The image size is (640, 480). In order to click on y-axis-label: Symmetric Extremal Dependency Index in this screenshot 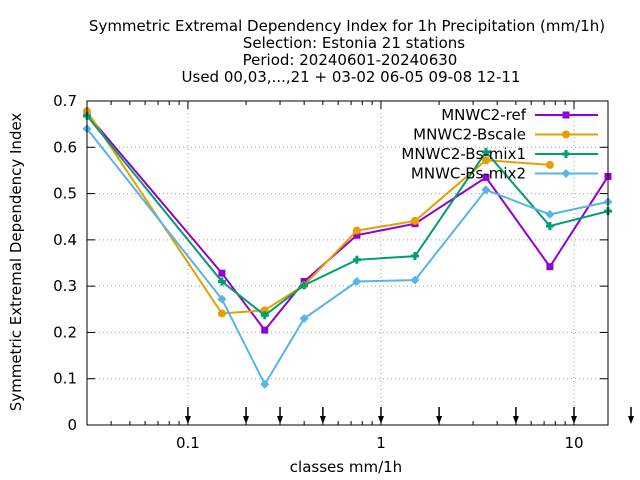, I will do `click(16, 262)`.